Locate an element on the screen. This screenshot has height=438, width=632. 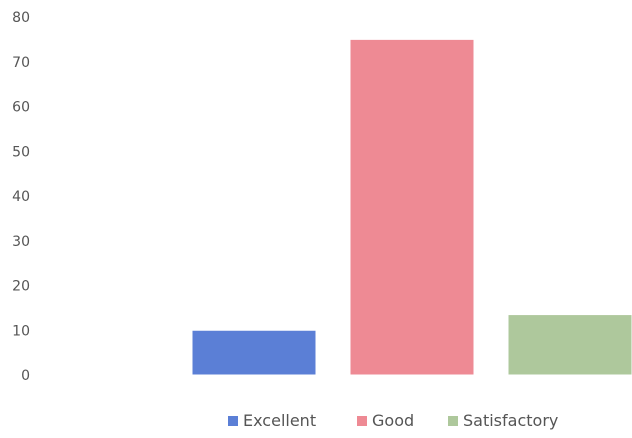
legend: Excellent Good Satisfactory is located at coordinates (393, 420).